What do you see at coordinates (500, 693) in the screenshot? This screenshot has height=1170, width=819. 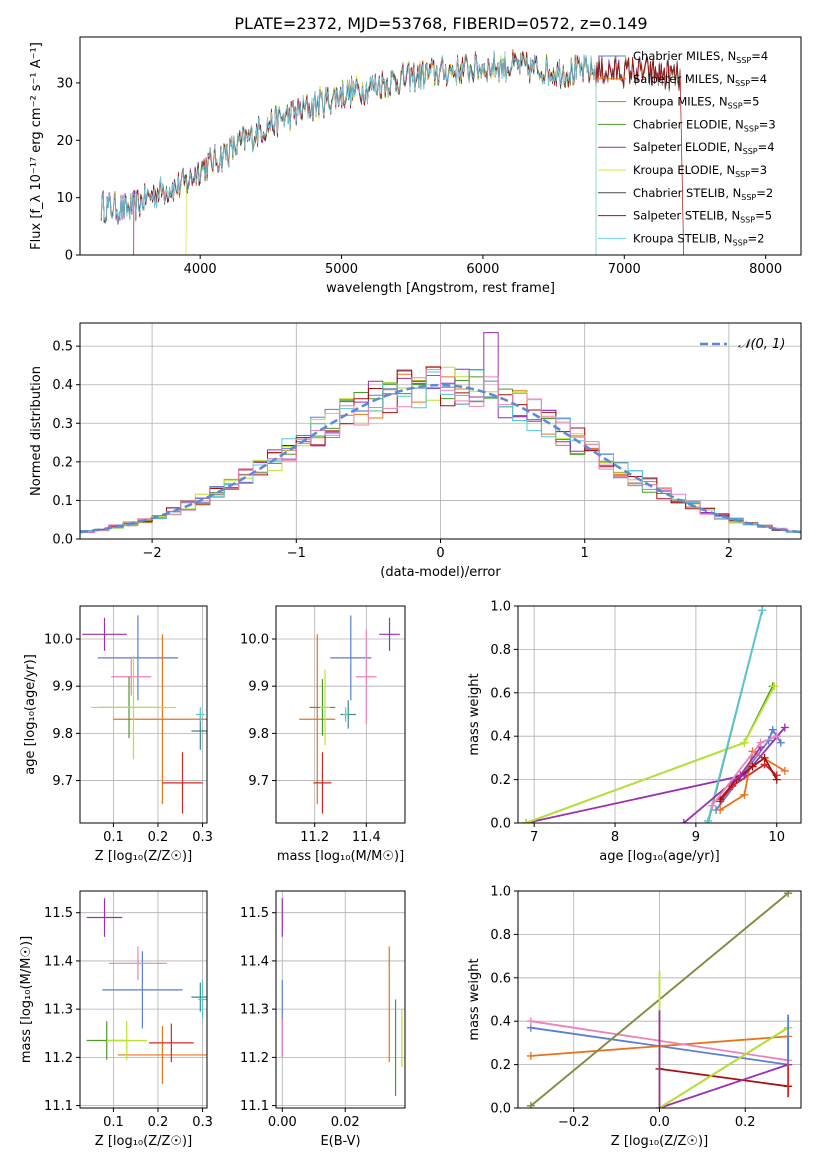 I see `weight-vs-age-ytick-label: 0.6` at bounding box center [500, 693].